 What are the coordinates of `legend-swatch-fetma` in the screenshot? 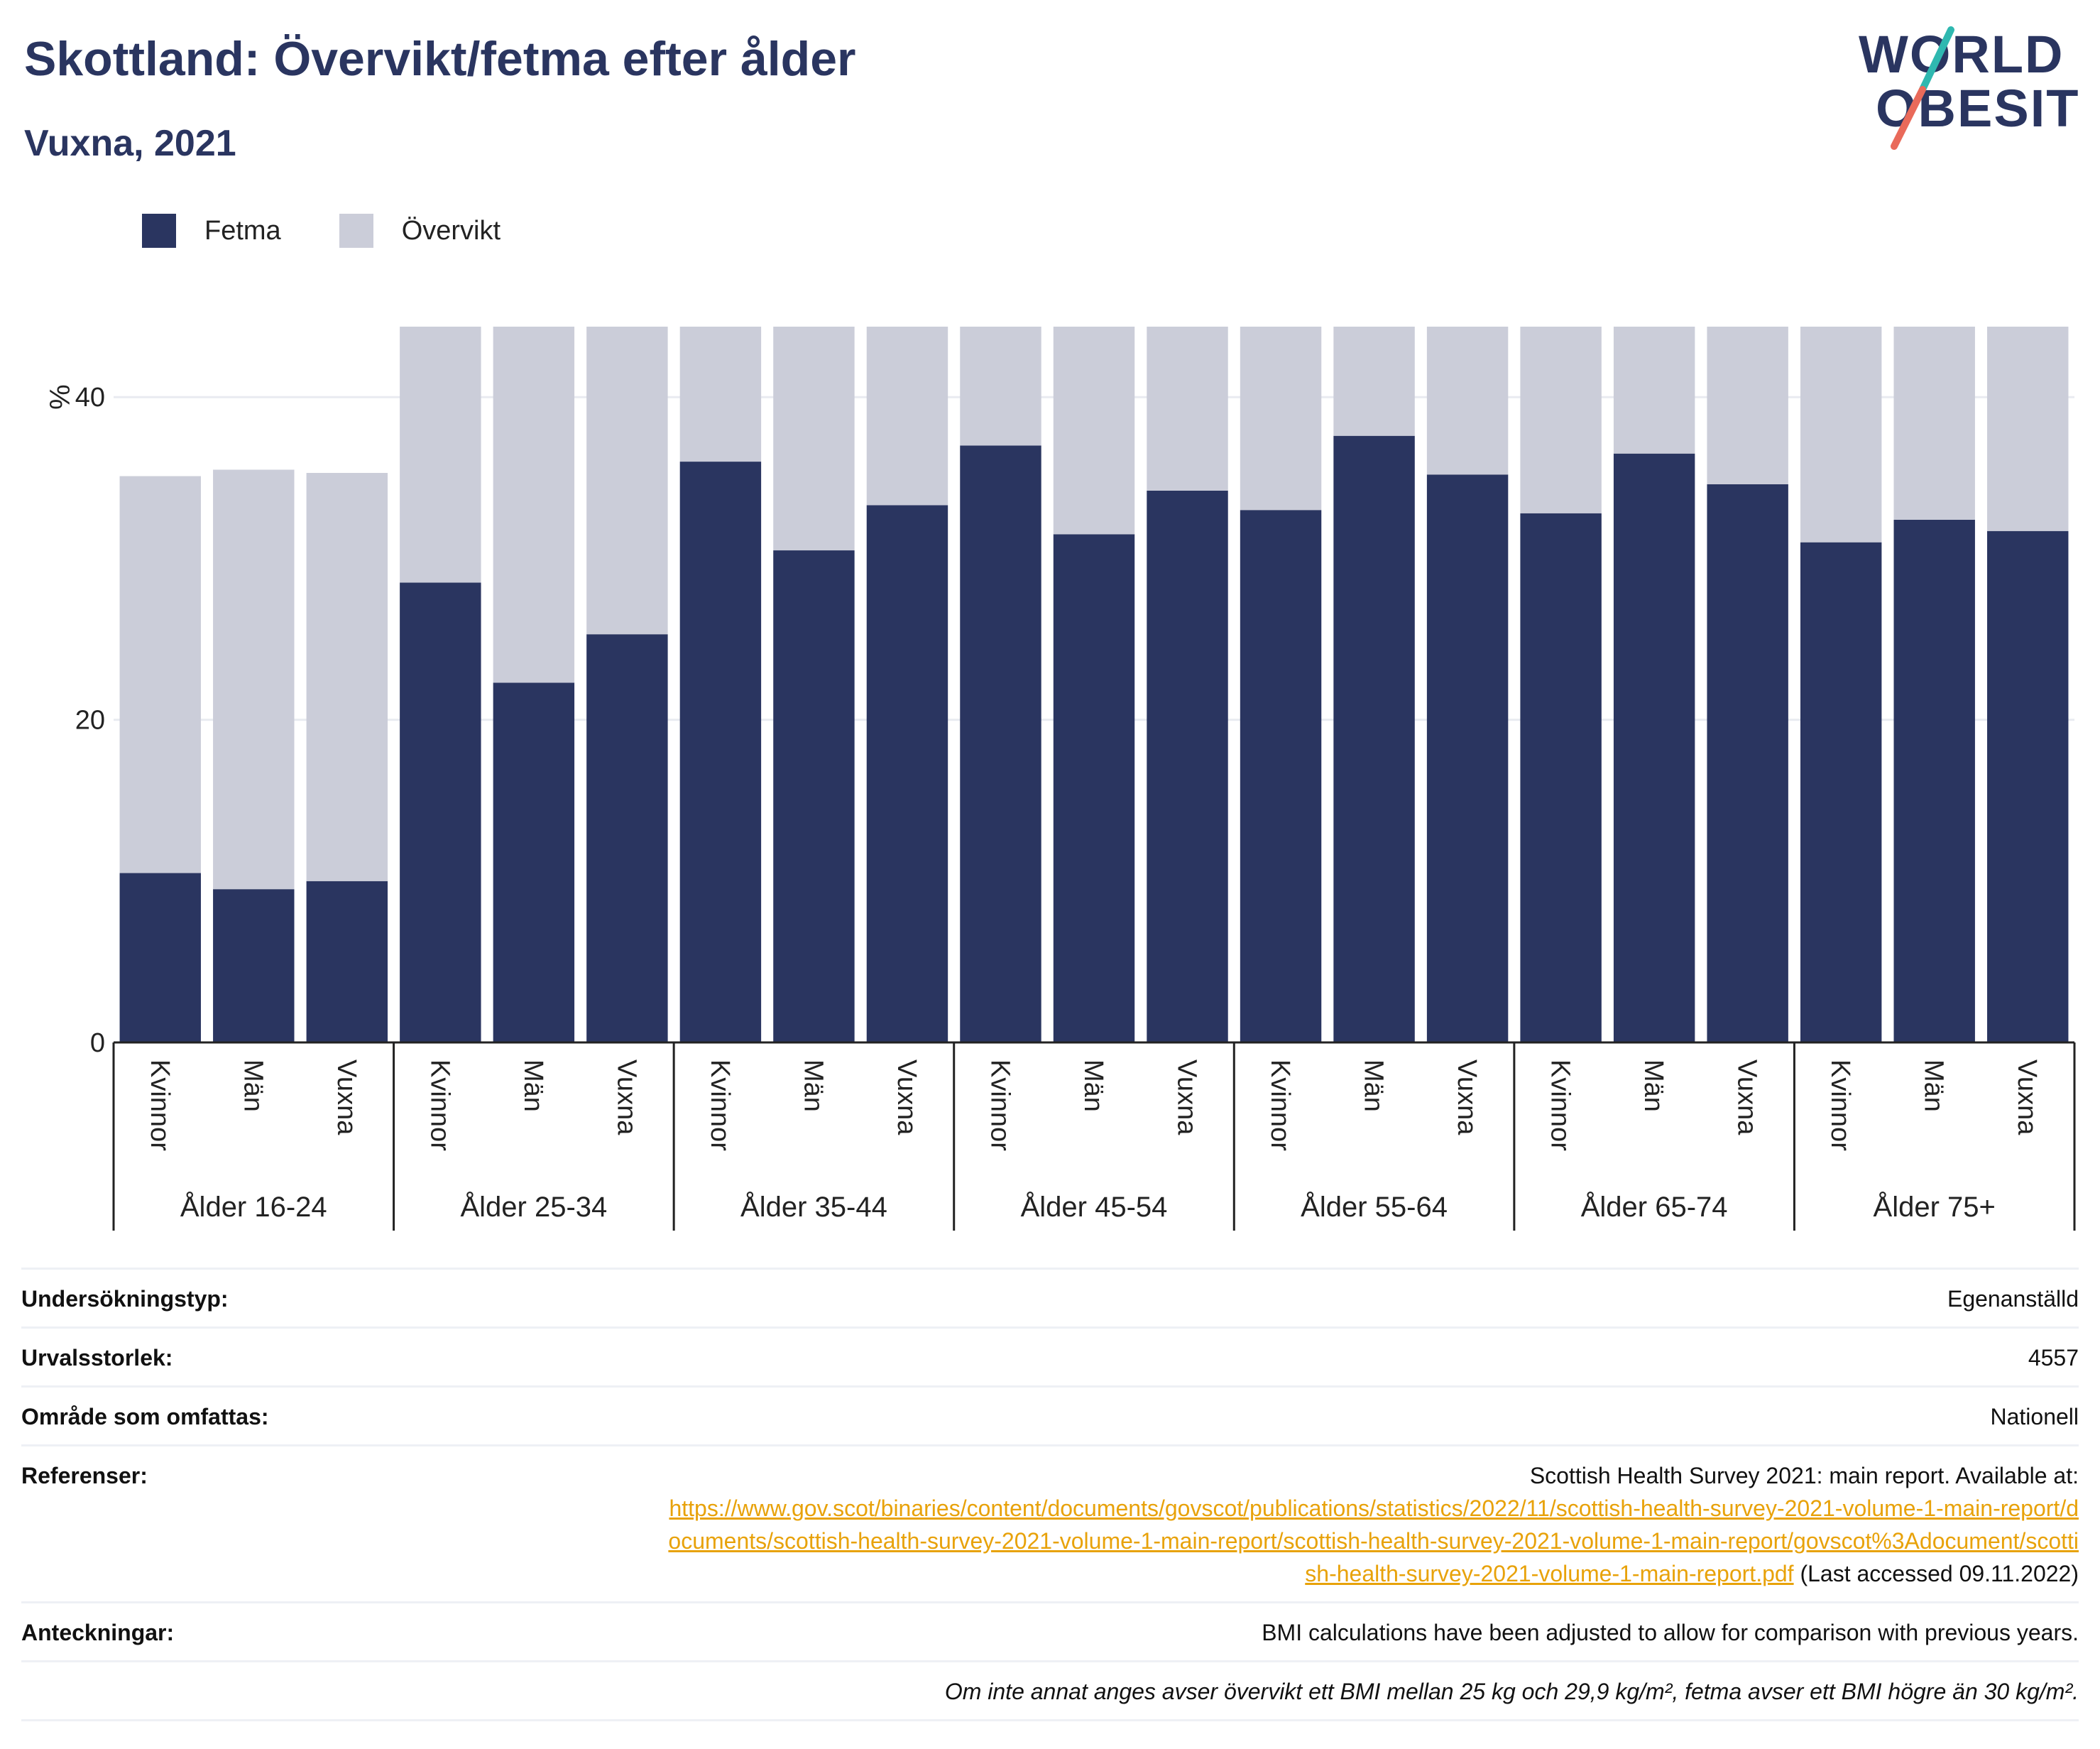 It's located at (159, 231).